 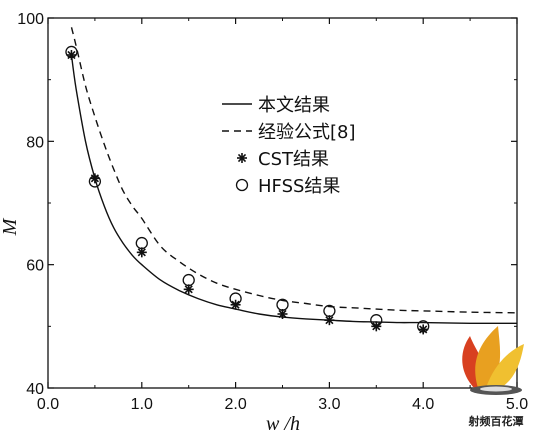 What do you see at coordinates (307, 132) in the screenshot?
I see `legend-label: 经验公式[8]` at bounding box center [307, 132].